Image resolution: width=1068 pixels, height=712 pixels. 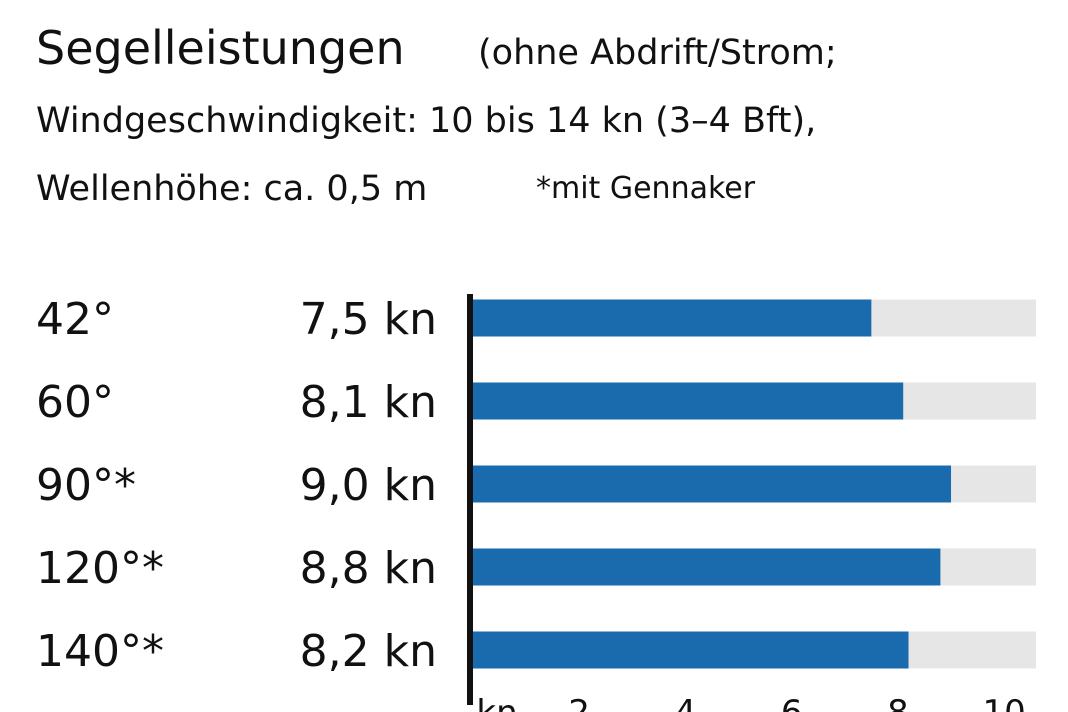 I want to click on category-label: 140°*, so click(x=100, y=651).